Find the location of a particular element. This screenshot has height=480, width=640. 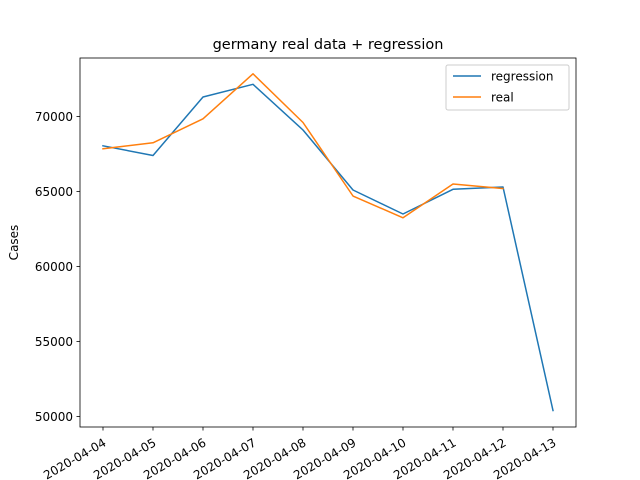

y-axis-label: Cases is located at coordinates (14, 243).